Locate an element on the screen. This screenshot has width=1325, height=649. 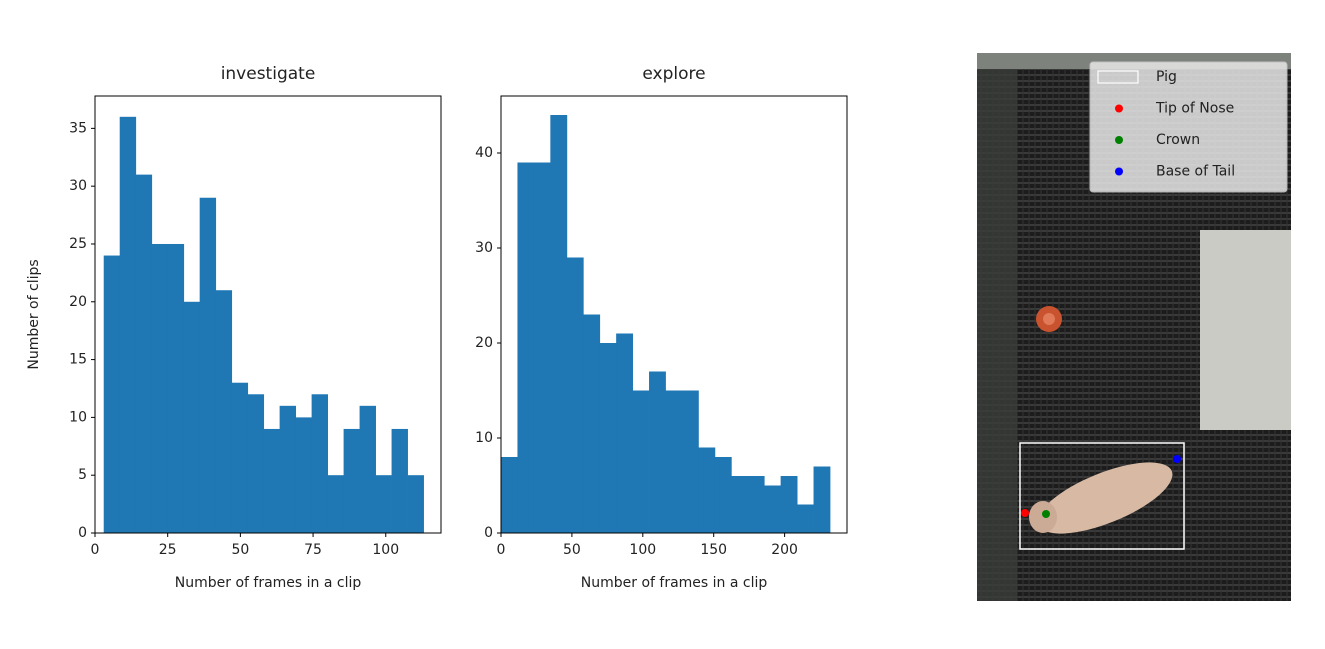
x-tick-label: 150 is located at coordinates (713, 550).